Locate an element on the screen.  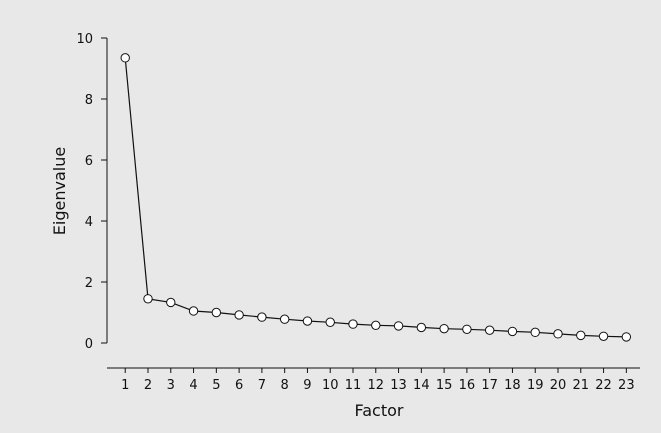
x-tick-label: 16 is located at coordinates (467, 385).